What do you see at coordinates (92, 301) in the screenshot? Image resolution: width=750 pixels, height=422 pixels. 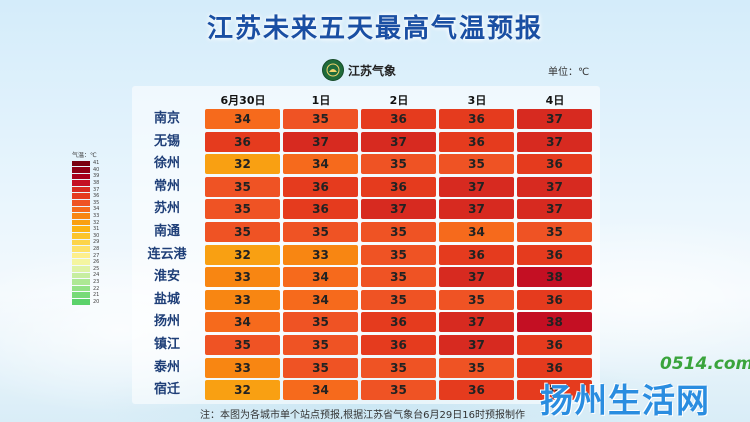 I see `legend-entry: 20` at bounding box center [92, 301].